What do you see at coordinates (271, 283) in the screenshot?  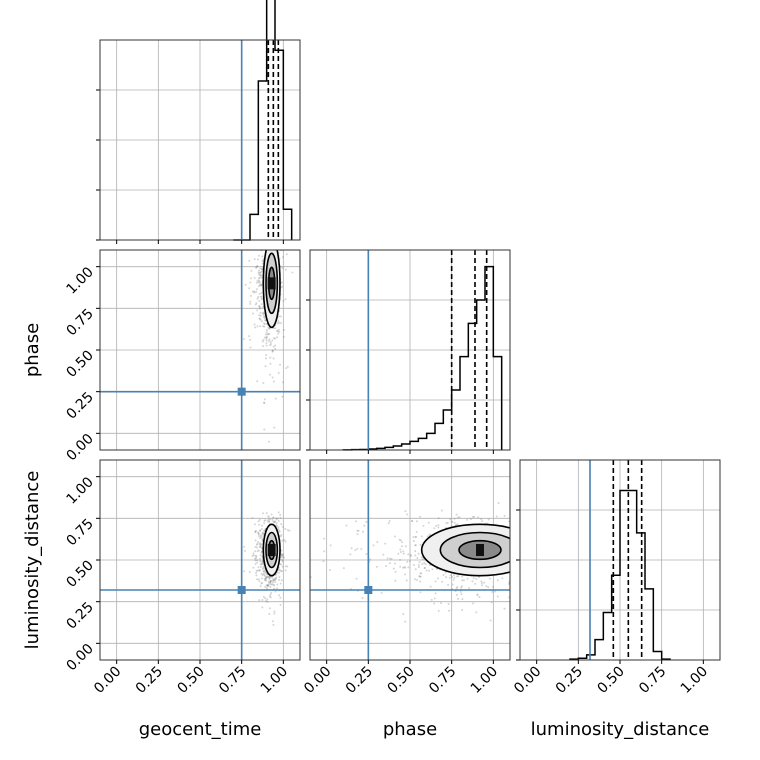 I see `density-peak` at bounding box center [271, 283].